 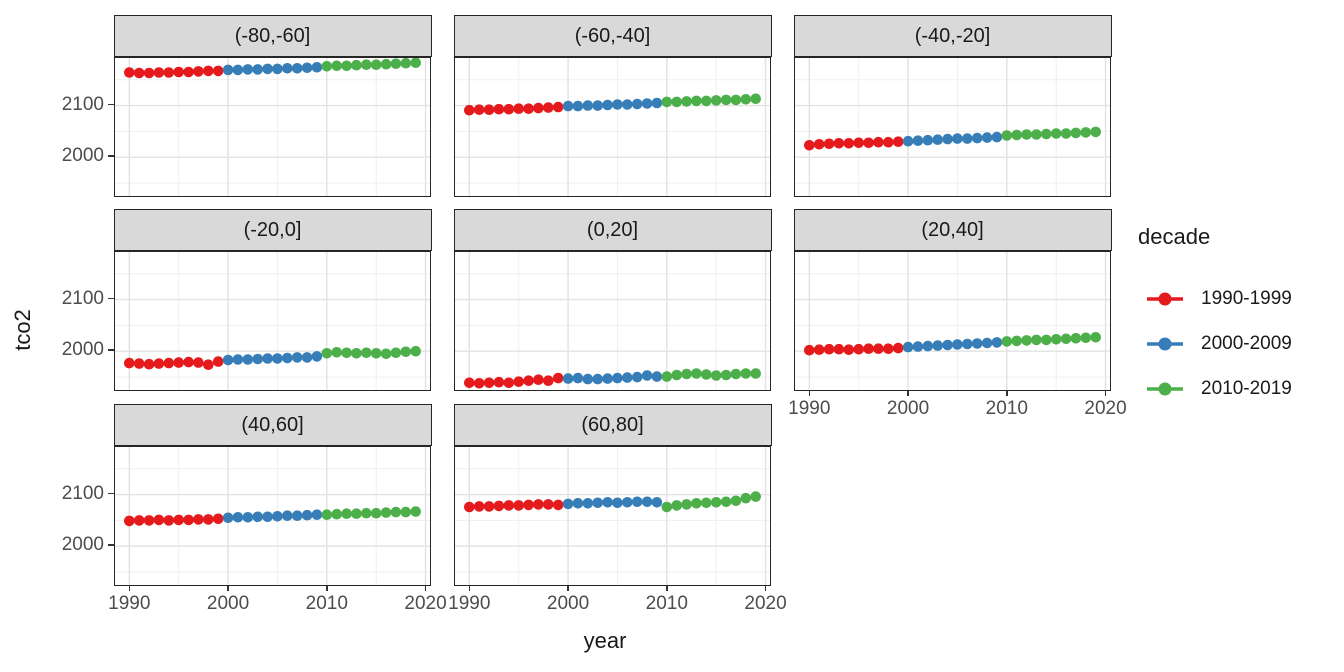 I want to click on legend-entry-label: 1990-1999, so click(x=1246, y=298).